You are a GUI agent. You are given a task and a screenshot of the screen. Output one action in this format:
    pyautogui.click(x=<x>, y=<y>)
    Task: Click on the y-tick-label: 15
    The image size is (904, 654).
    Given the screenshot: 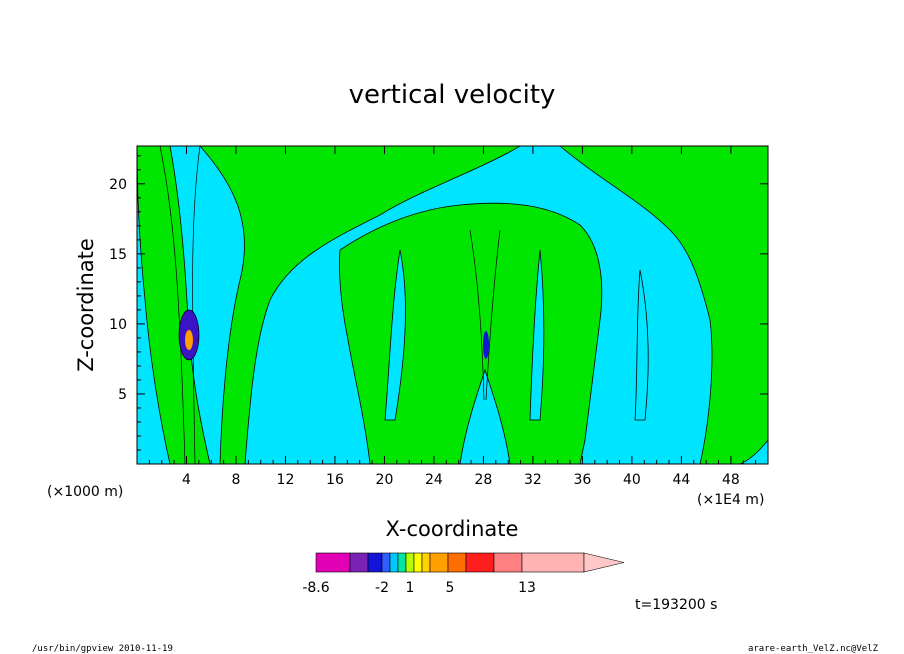 What is the action you would take?
    pyautogui.click(x=118, y=255)
    